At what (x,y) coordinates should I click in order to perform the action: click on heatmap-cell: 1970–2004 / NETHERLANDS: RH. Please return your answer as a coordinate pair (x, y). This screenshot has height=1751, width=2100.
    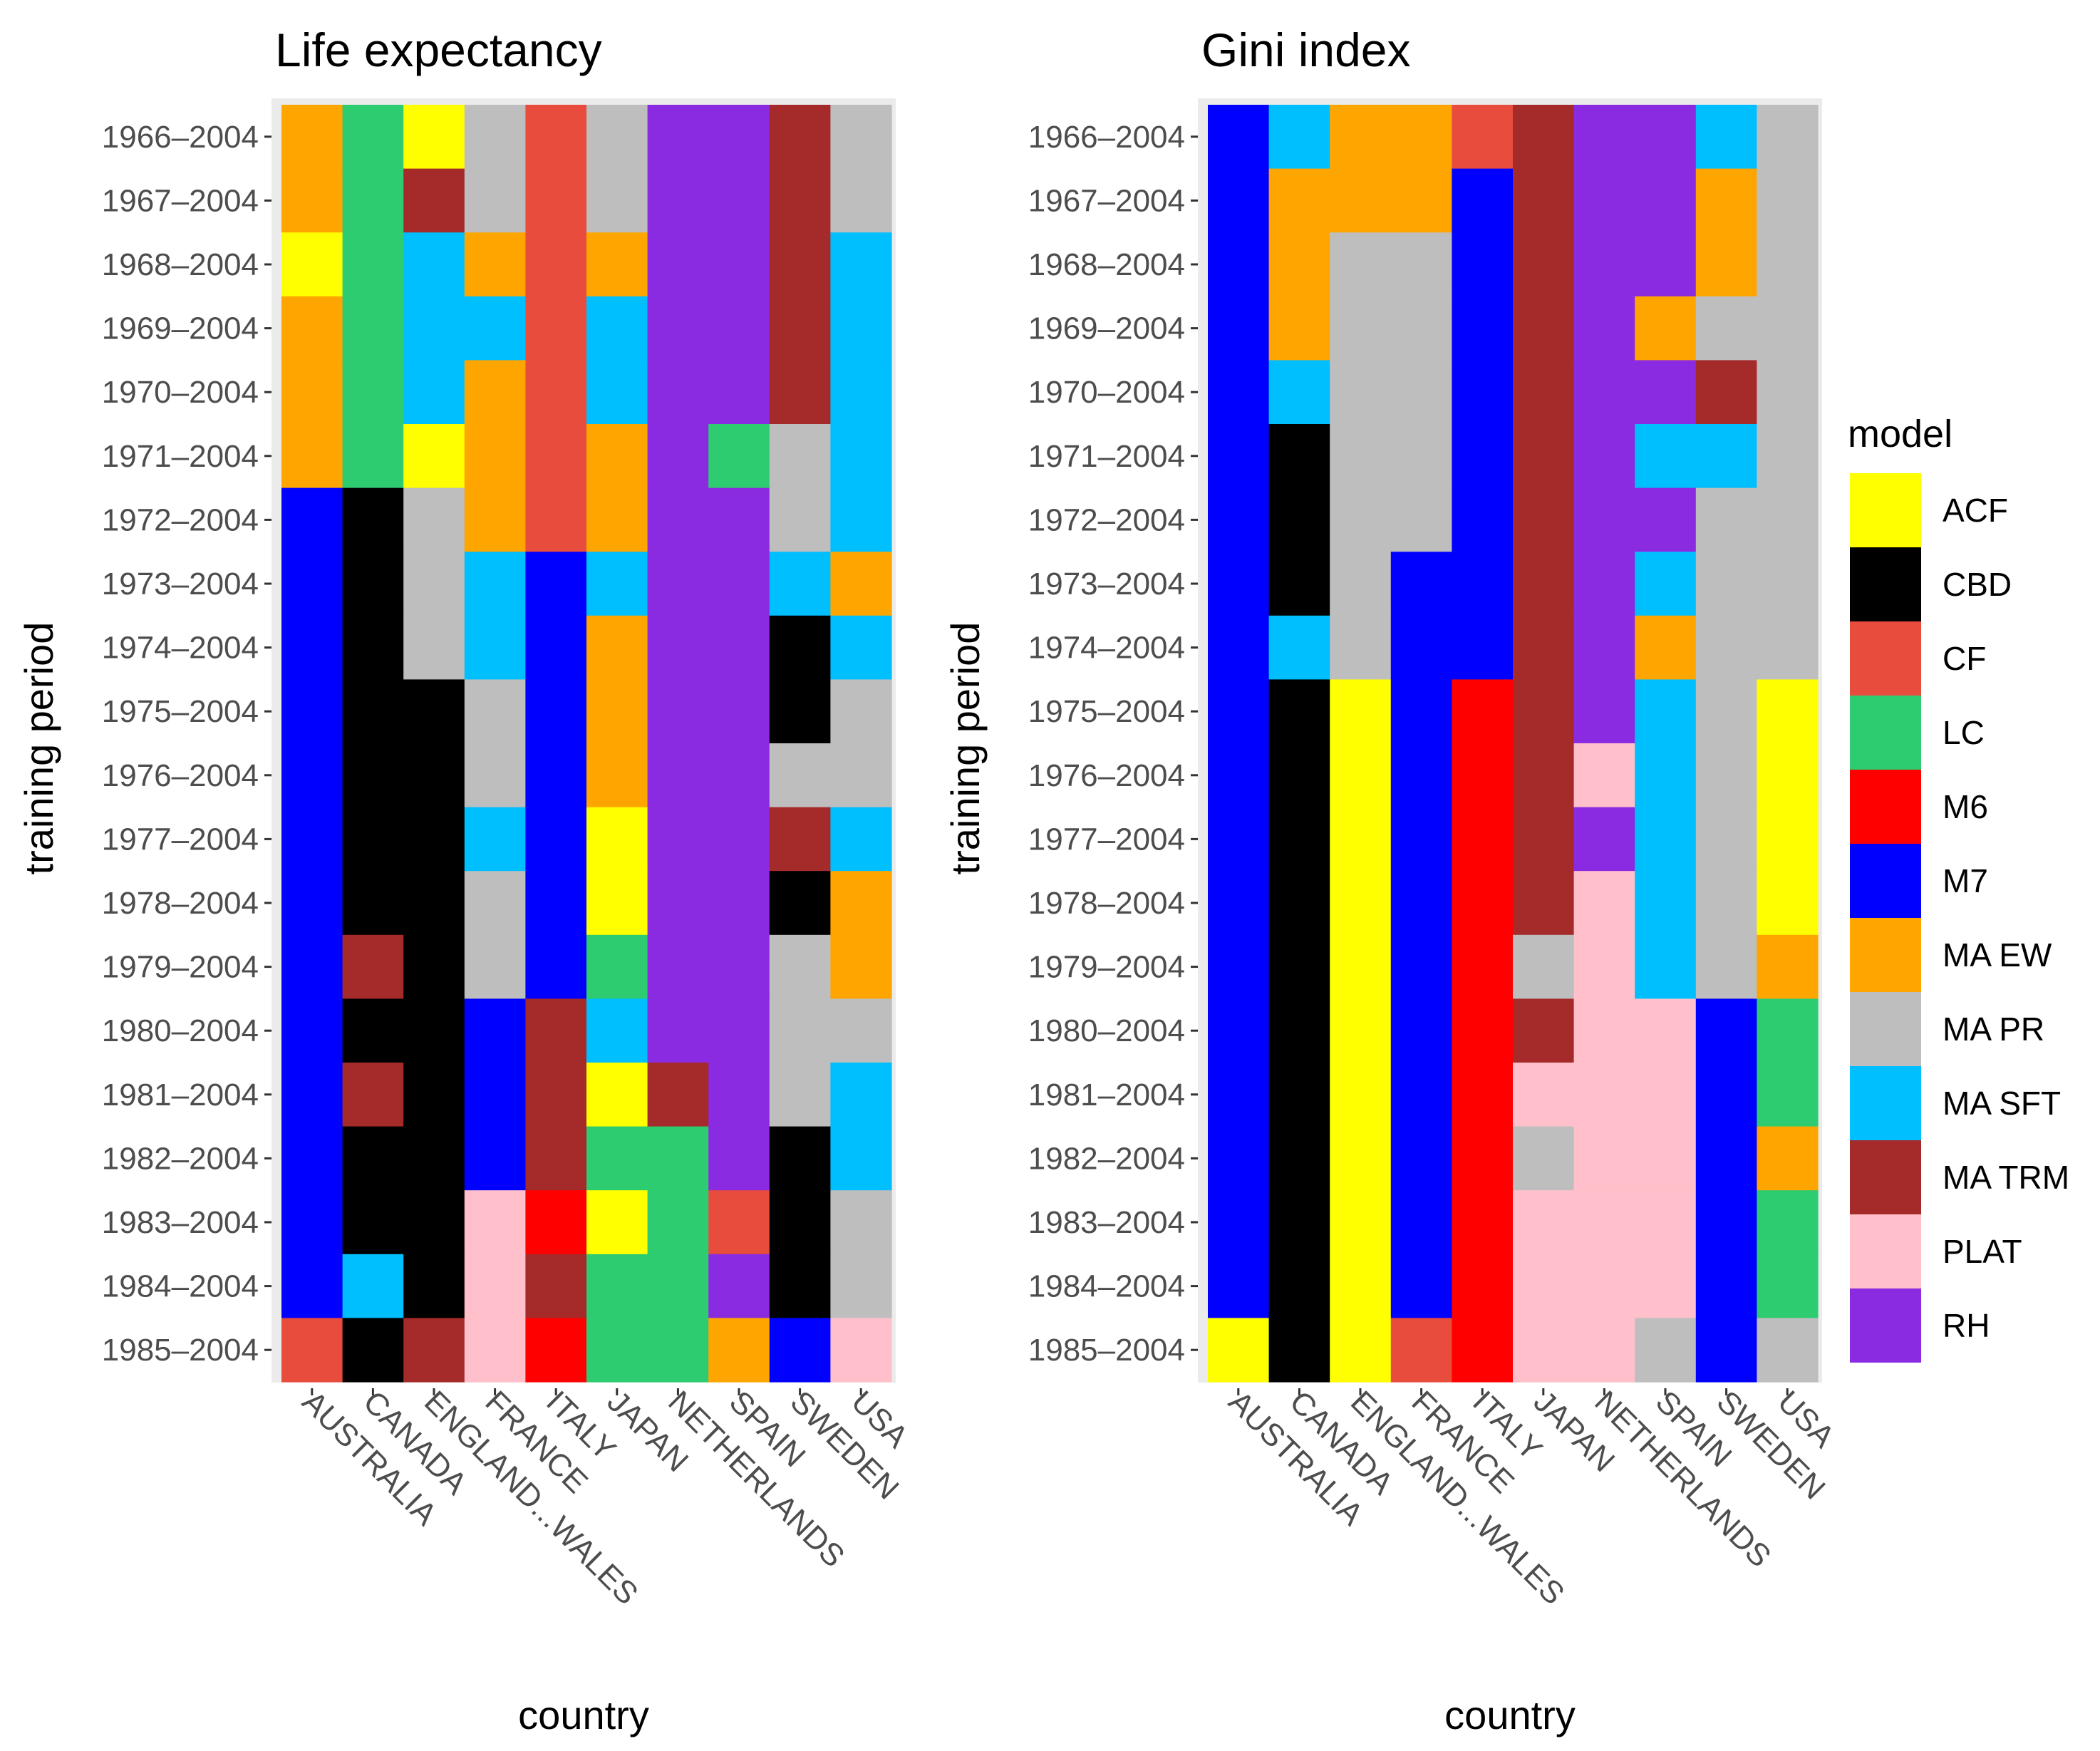
    Looking at the image, I should click on (1604, 392).